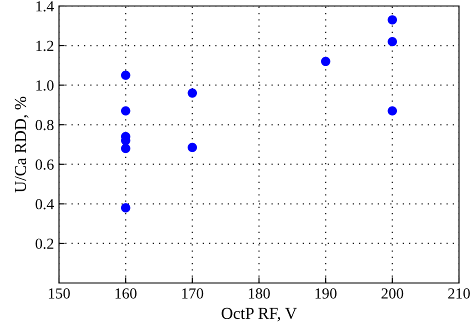  What do you see at coordinates (259, 315) in the screenshot?
I see `x-axis-title: OctP RF, V` at bounding box center [259, 315].